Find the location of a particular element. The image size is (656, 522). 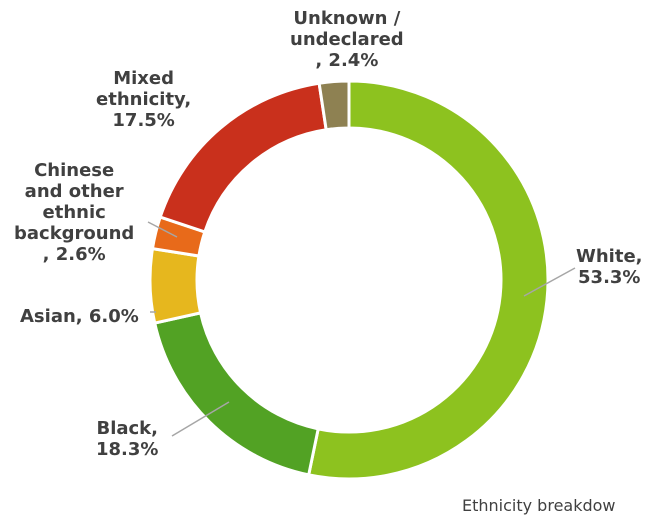

slice-label-unknown: Unknown / undeclared , 2.4% is located at coordinates (347, 39).